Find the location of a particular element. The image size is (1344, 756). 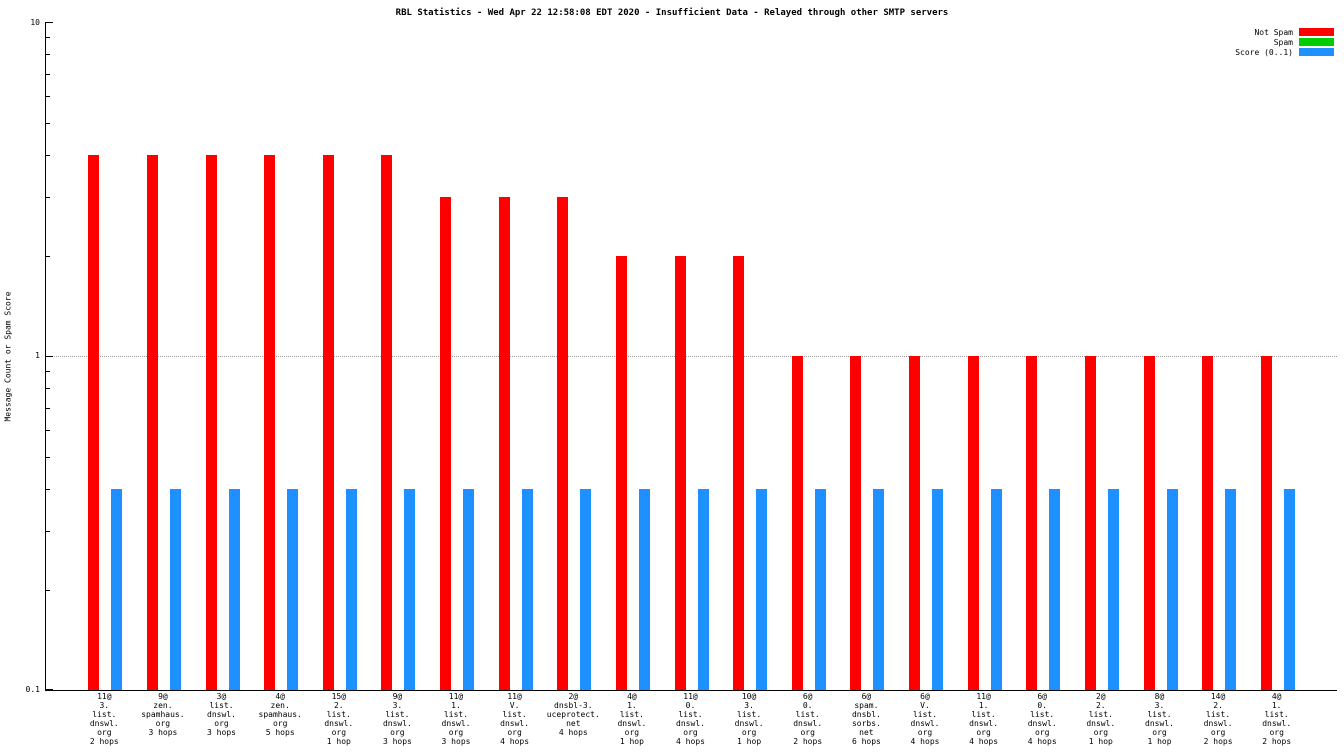

x-tick-label: 4@ 1. list. dnswl. org 2 hops is located at coordinates (1277, 719).